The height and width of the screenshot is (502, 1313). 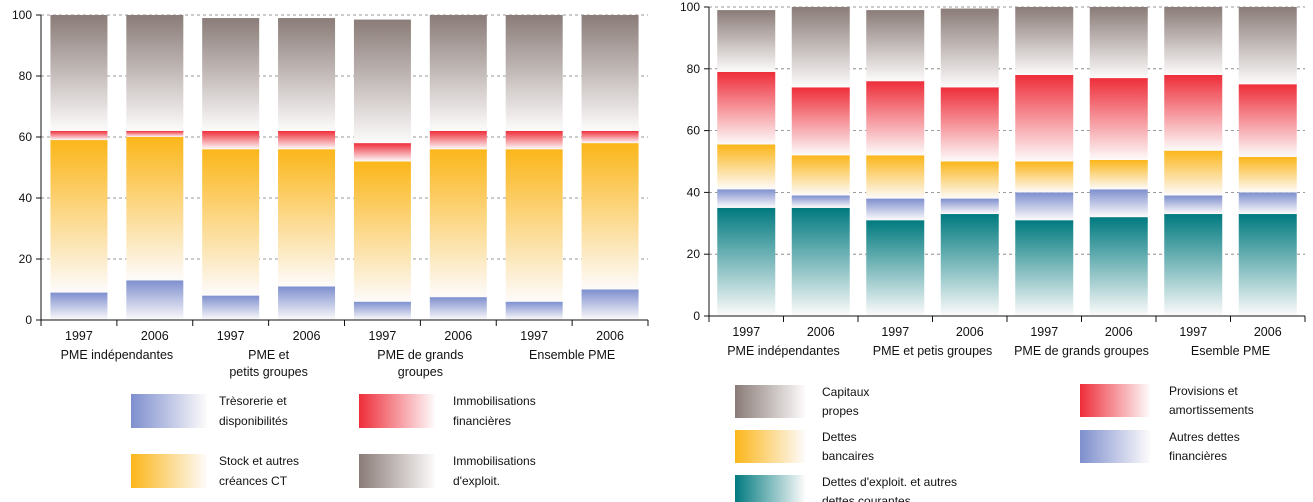 I want to click on group-label: PME de grands groupes, so click(x=1081, y=351).